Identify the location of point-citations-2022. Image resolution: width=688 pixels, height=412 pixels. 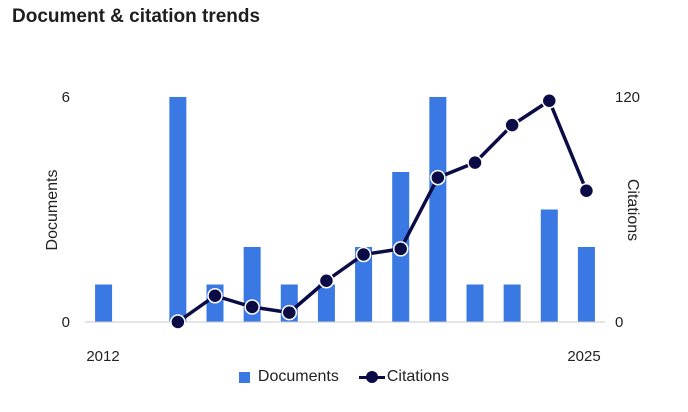
(475, 162).